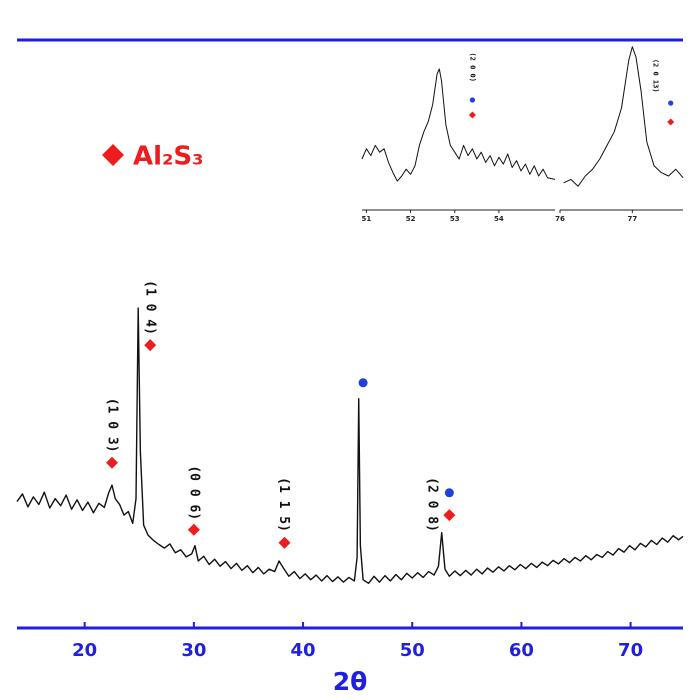  I want to click on x-tick-label: 50, so click(412, 650).